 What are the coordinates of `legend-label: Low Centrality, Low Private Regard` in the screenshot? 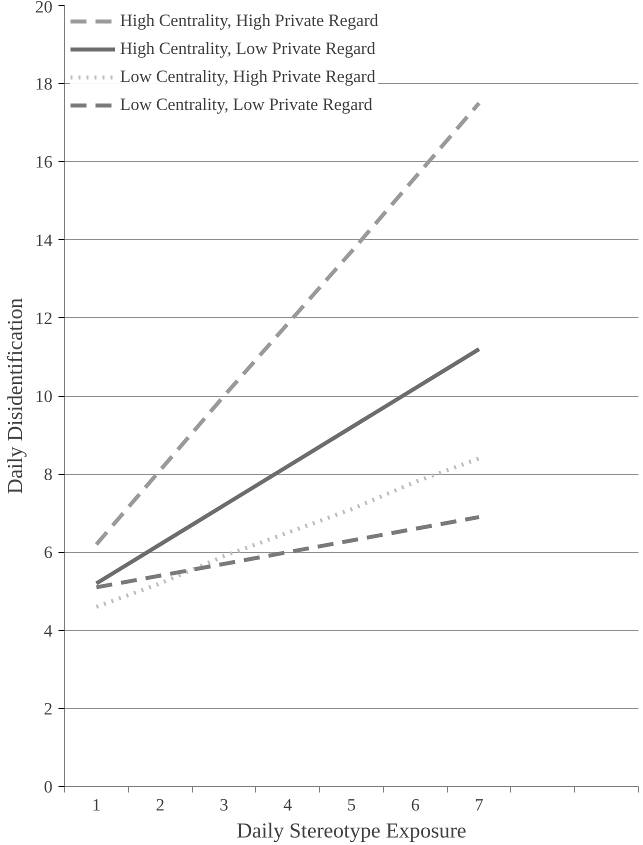 It's located at (246, 105).